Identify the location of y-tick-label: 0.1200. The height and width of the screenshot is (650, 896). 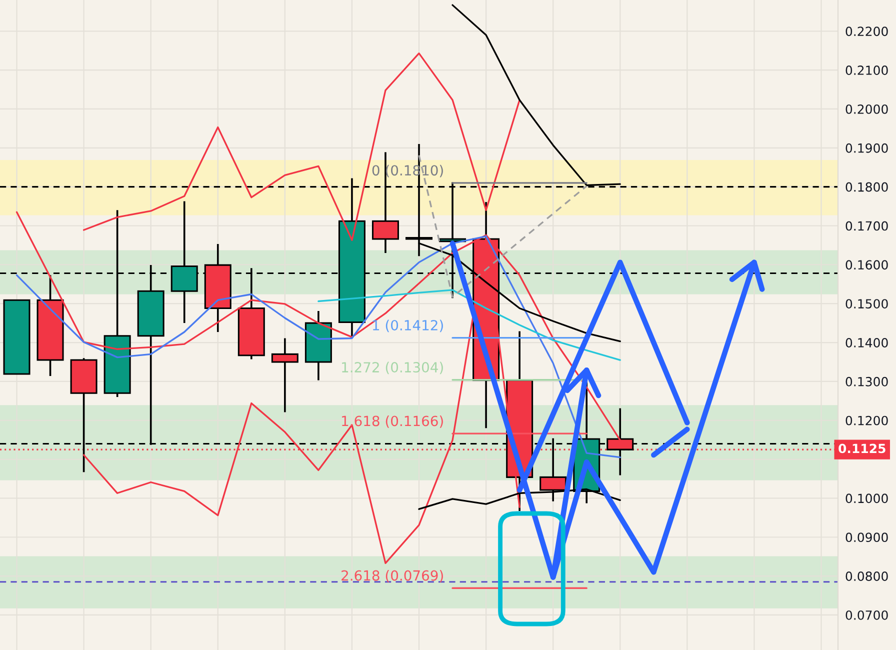
(867, 421).